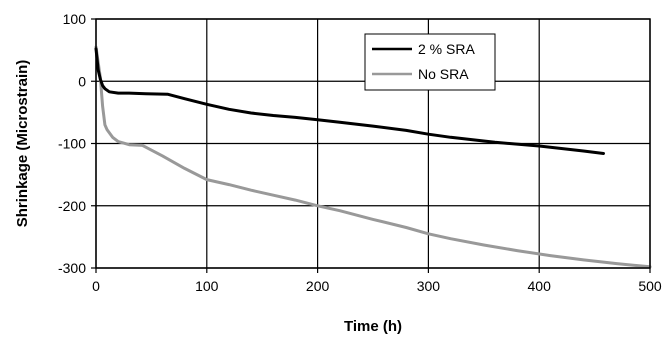 The height and width of the screenshot is (337, 666). What do you see at coordinates (22, 144) in the screenshot?
I see `y-axis-label: Shrinkage (Microstrain)` at bounding box center [22, 144].